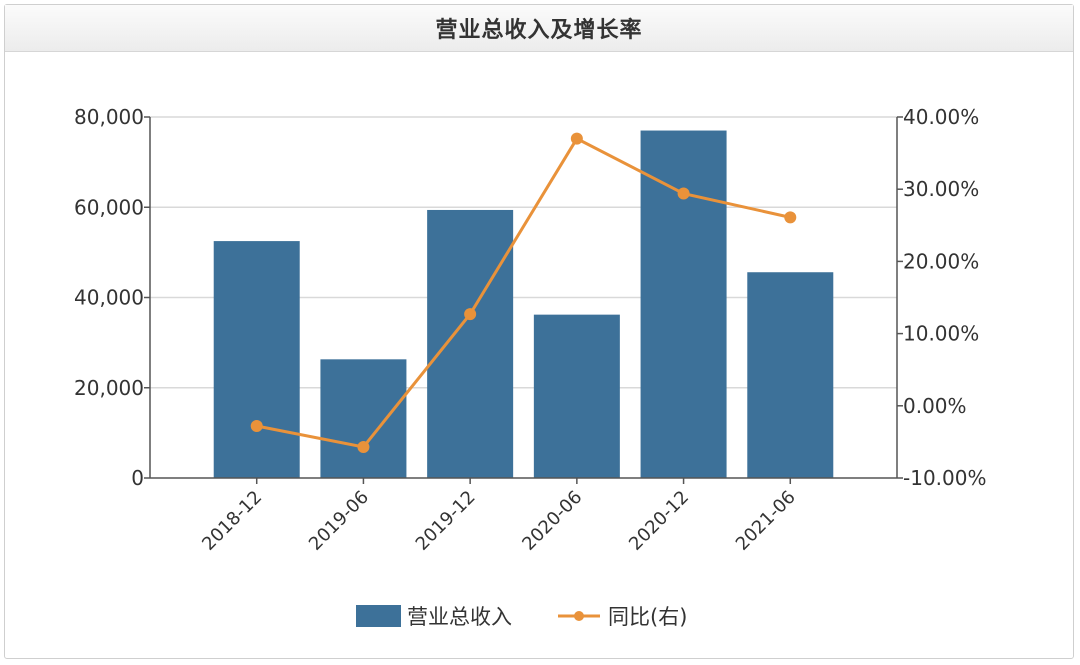 This screenshot has width=1080, height=665. Describe the element at coordinates (378, 616) in the screenshot. I see `legend-bar-swatch` at that location.